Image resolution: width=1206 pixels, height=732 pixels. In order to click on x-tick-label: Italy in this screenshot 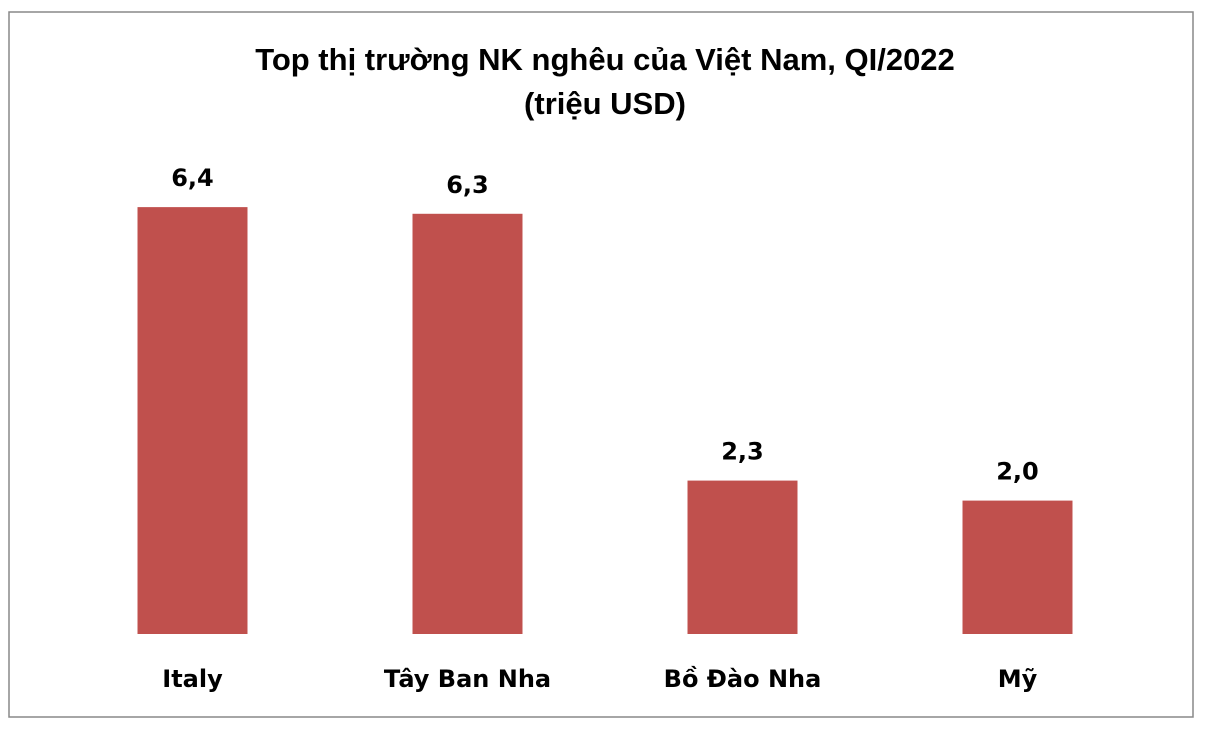, I will do `click(192, 679)`.